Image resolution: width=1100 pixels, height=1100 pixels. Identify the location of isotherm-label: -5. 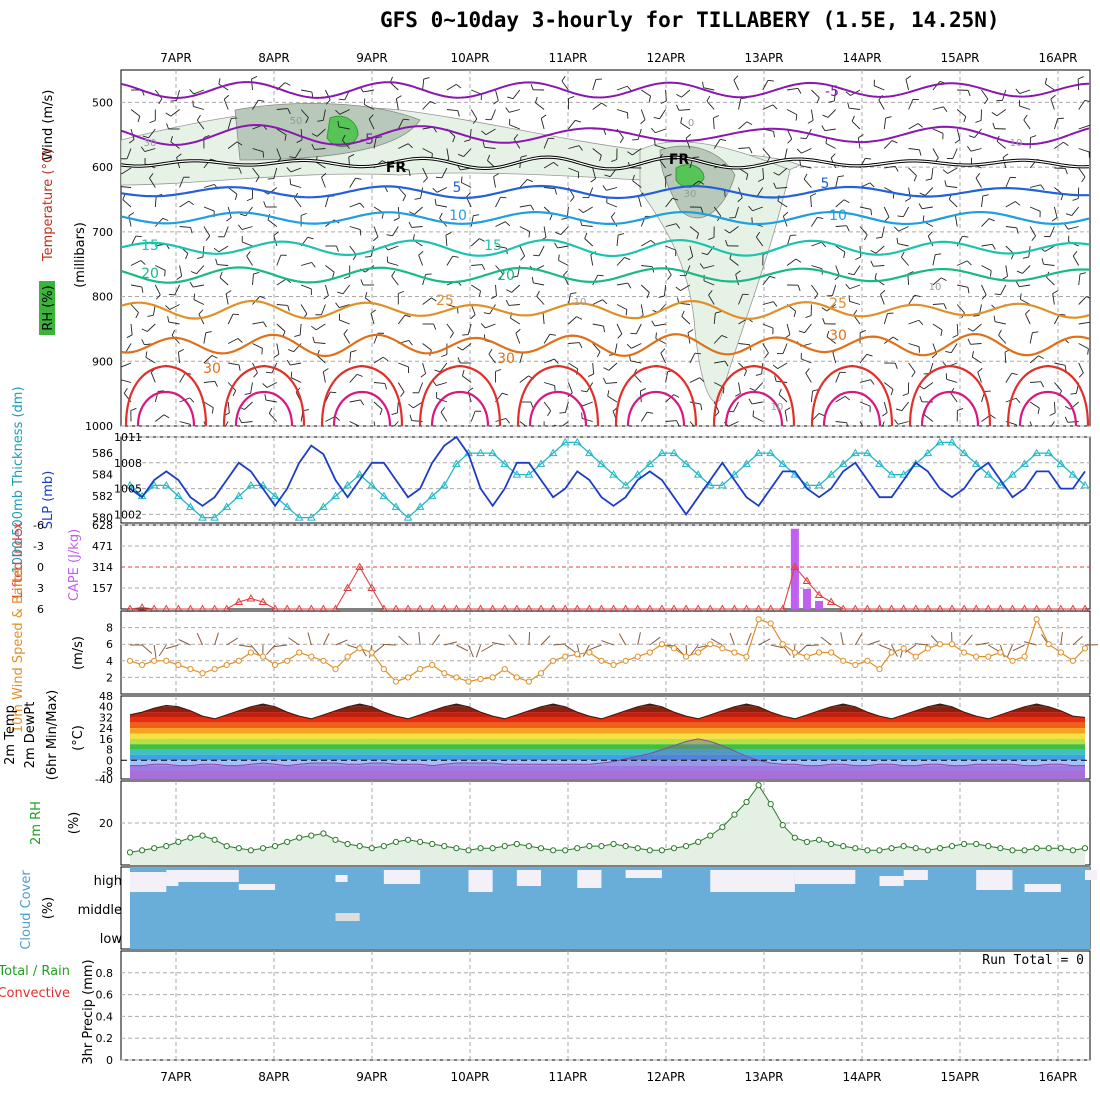
(832, 92).